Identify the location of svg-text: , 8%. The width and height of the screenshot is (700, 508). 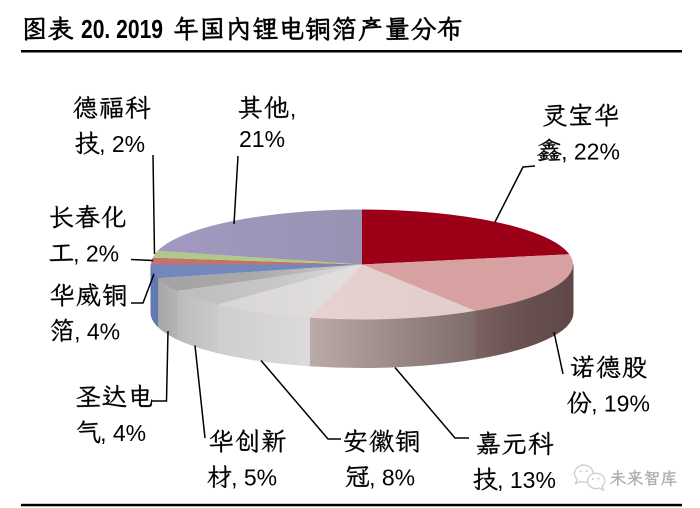
(392, 478).